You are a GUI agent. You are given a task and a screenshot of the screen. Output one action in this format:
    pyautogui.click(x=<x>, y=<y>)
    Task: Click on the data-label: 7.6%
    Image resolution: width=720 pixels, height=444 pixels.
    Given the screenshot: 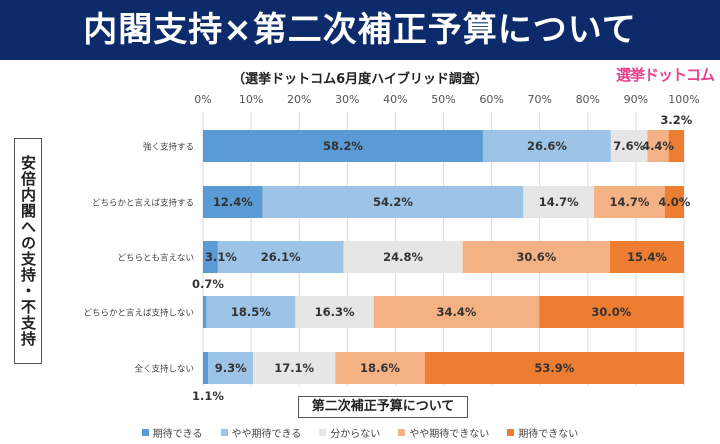 What is the action you would take?
    pyautogui.click(x=629, y=146)
    